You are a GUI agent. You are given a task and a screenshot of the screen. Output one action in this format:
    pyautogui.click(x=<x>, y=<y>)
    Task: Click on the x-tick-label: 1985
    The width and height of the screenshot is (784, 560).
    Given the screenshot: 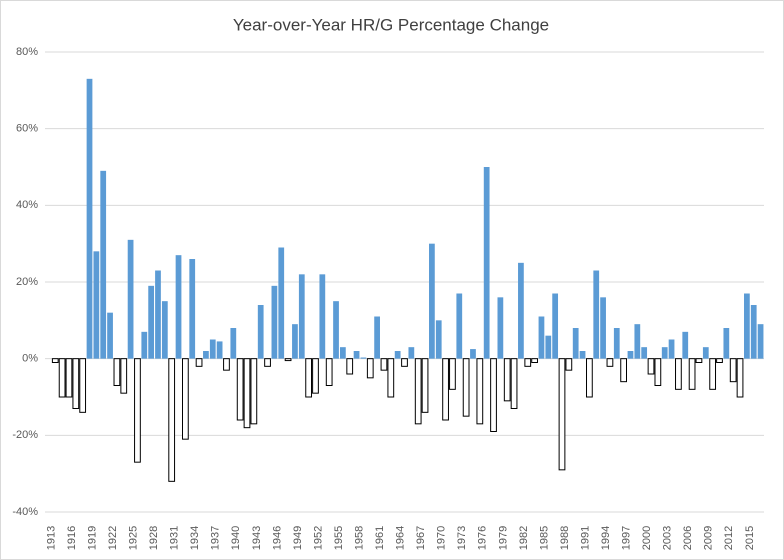 What is the action you would take?
    pyautogui.click(x=544, y=538)
    